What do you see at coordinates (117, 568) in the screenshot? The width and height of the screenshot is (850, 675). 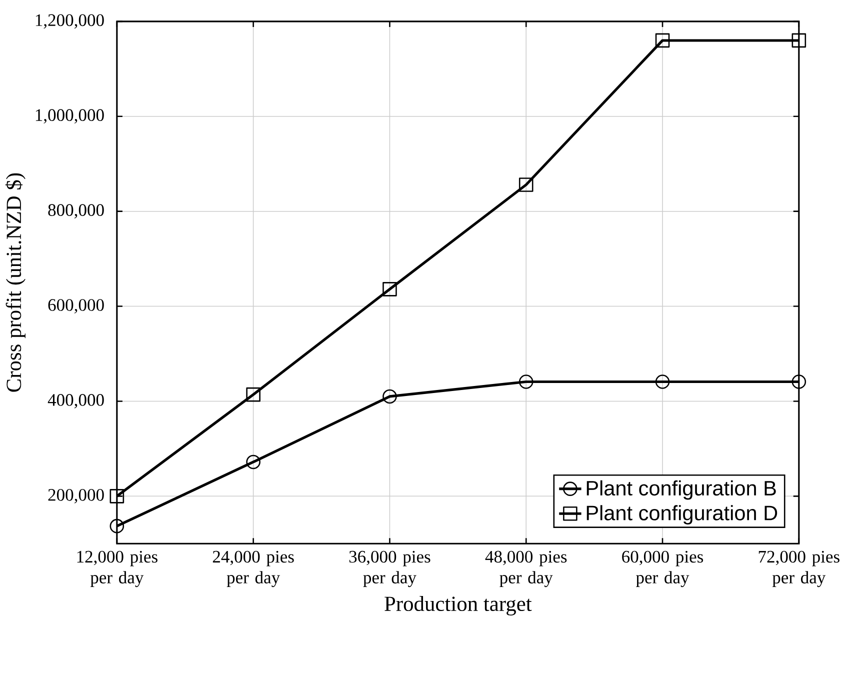 I see `x-tick-label: 12,000 pies per day` at bounding box center [117, 568].